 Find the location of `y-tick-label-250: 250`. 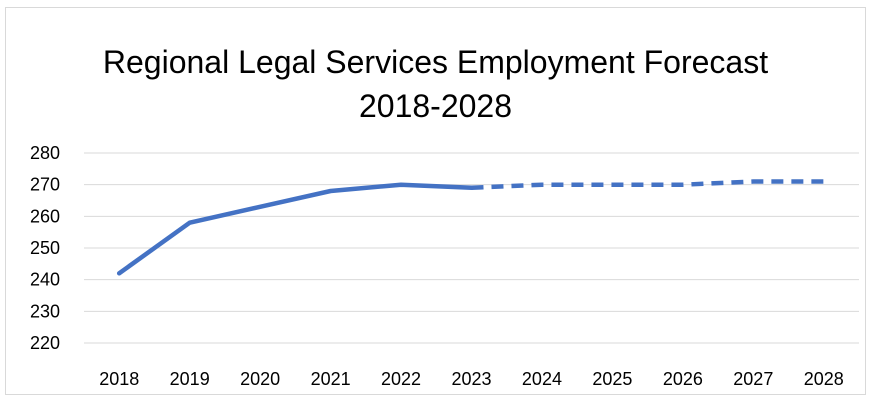

y-tick-label-250: 250 is located at coordinates (45, 248).